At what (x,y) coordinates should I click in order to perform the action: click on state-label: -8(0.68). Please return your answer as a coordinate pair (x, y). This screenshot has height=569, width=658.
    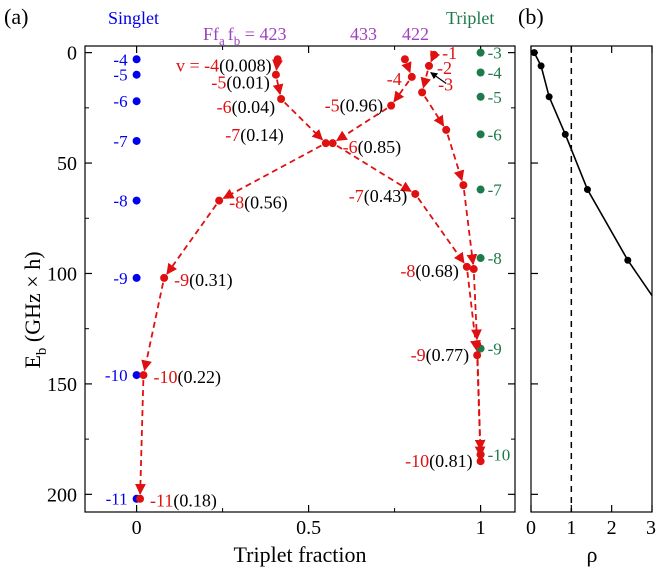
    Looking at the image, I should click on (429, 271).